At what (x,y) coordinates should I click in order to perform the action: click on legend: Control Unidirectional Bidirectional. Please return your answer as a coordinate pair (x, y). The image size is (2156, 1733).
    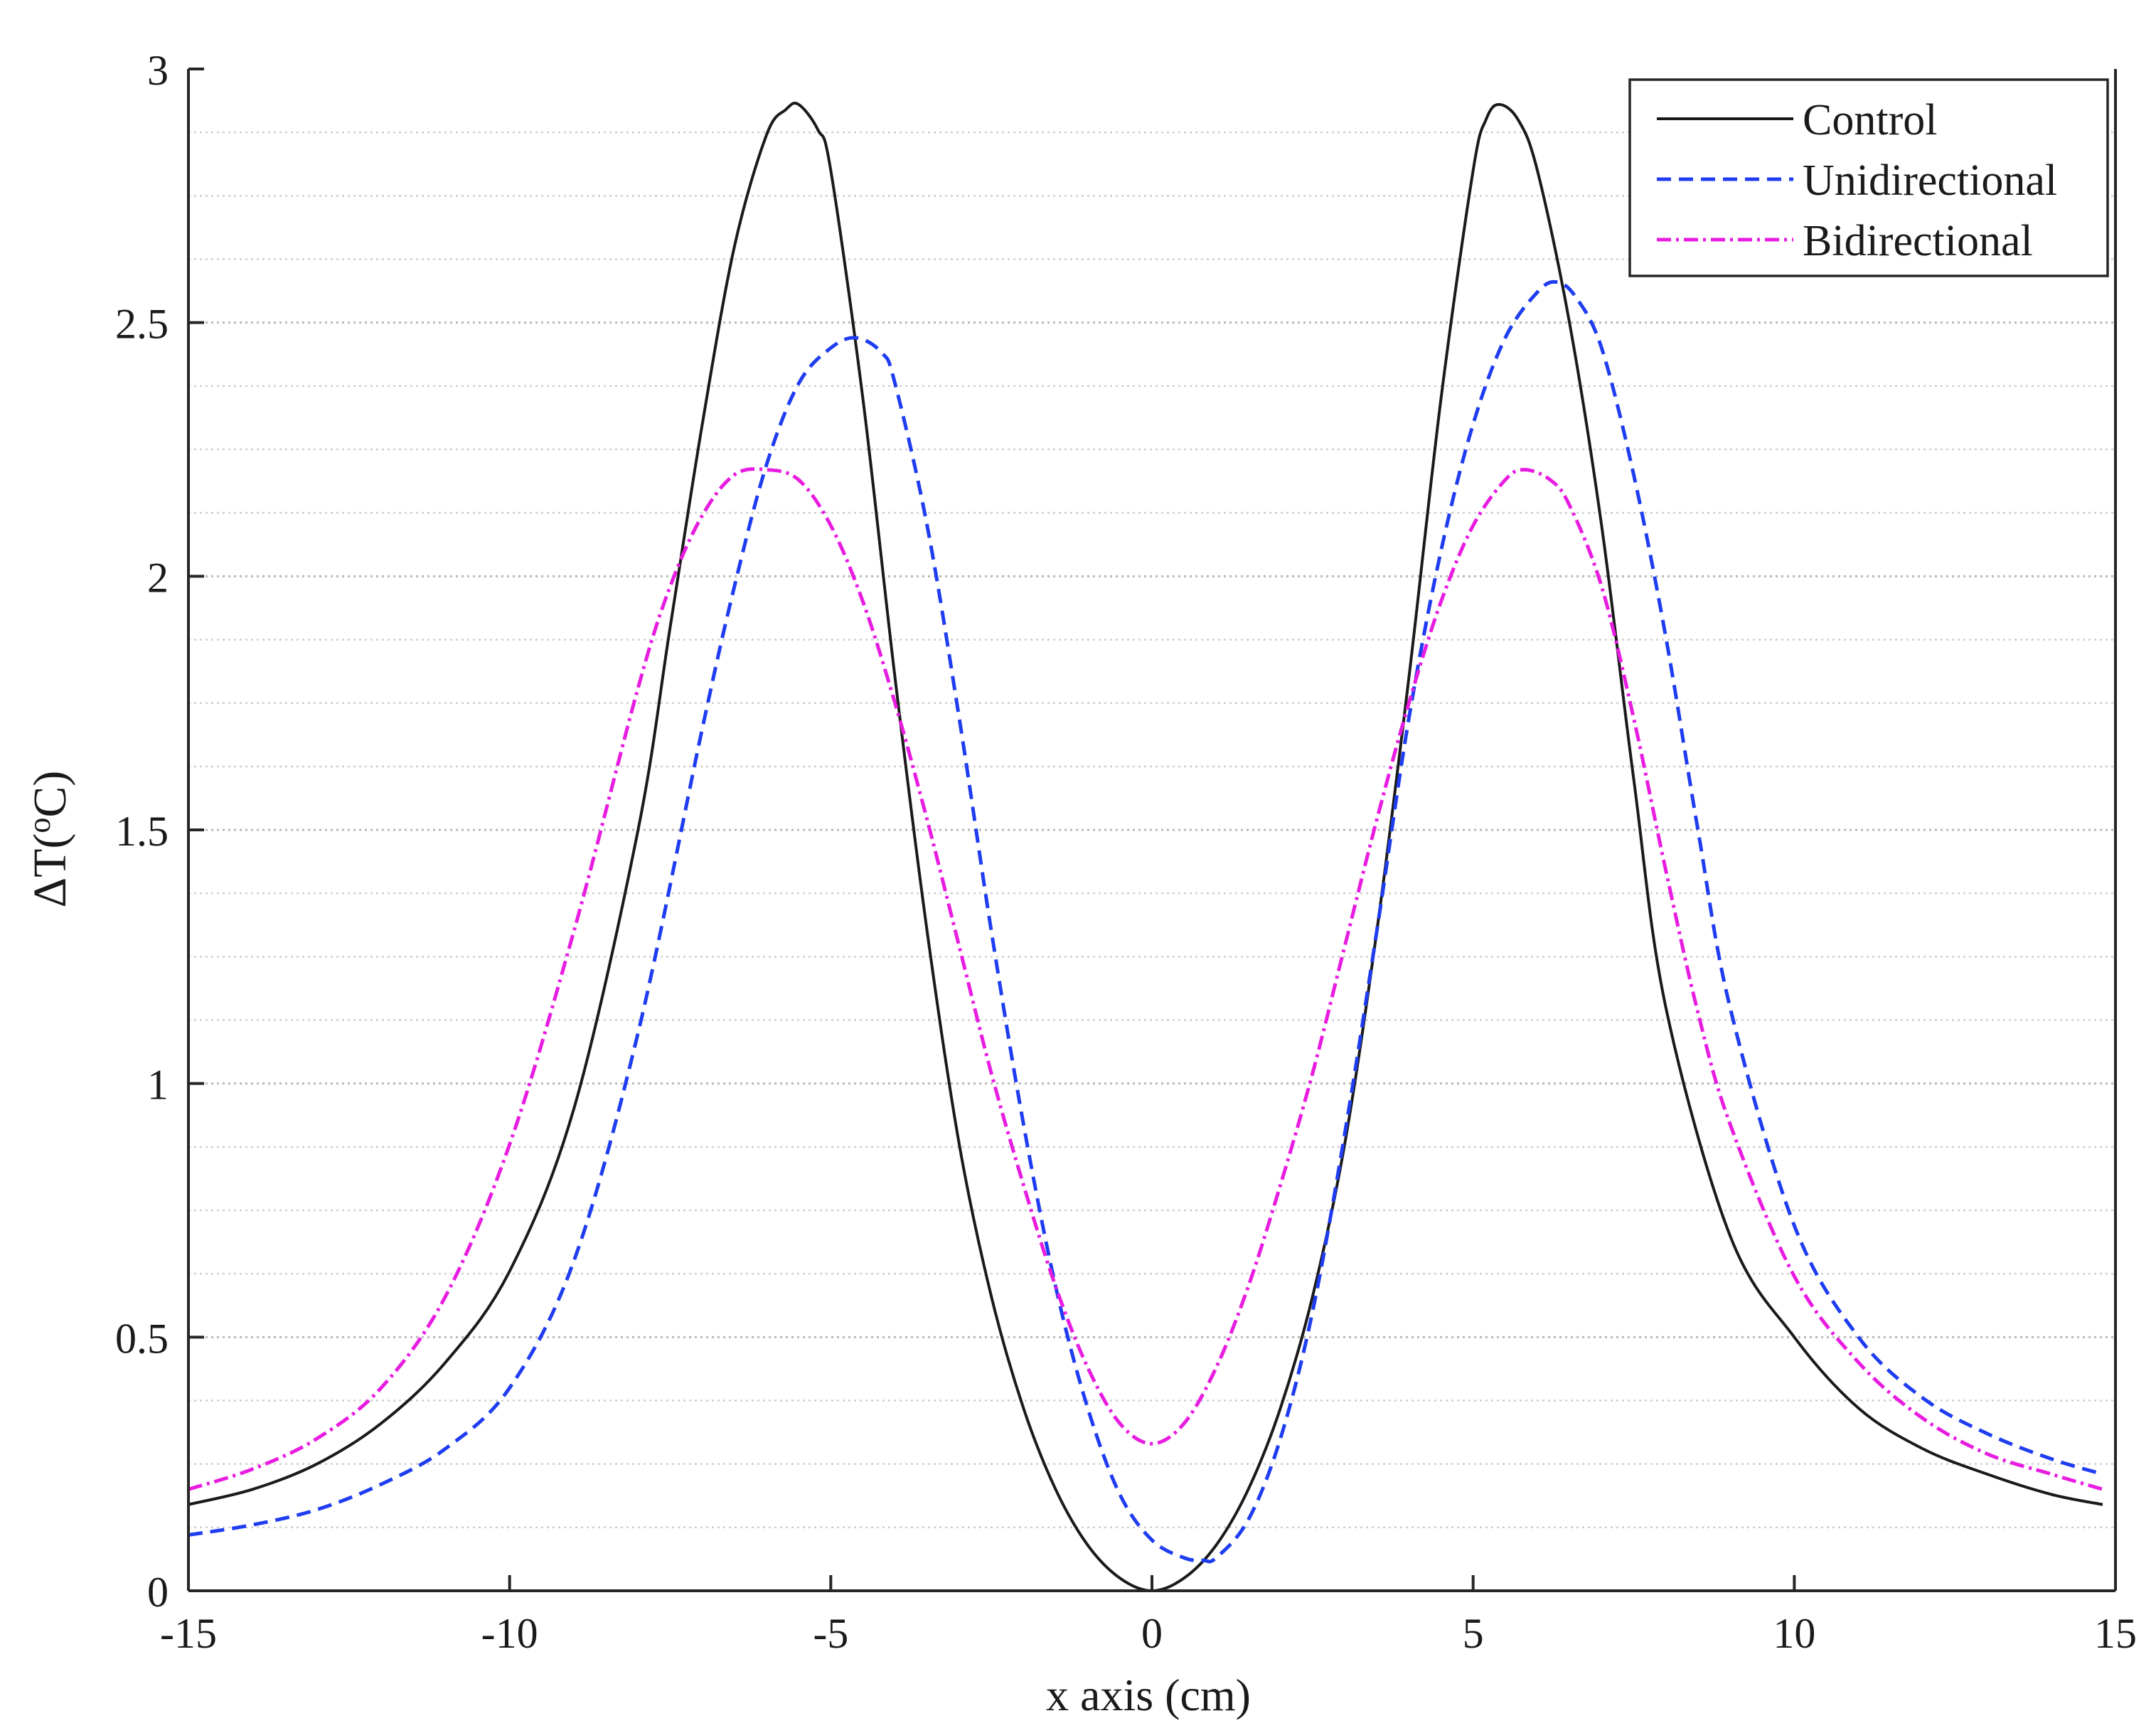
    Looking at the image, I should click on (1869, 177).